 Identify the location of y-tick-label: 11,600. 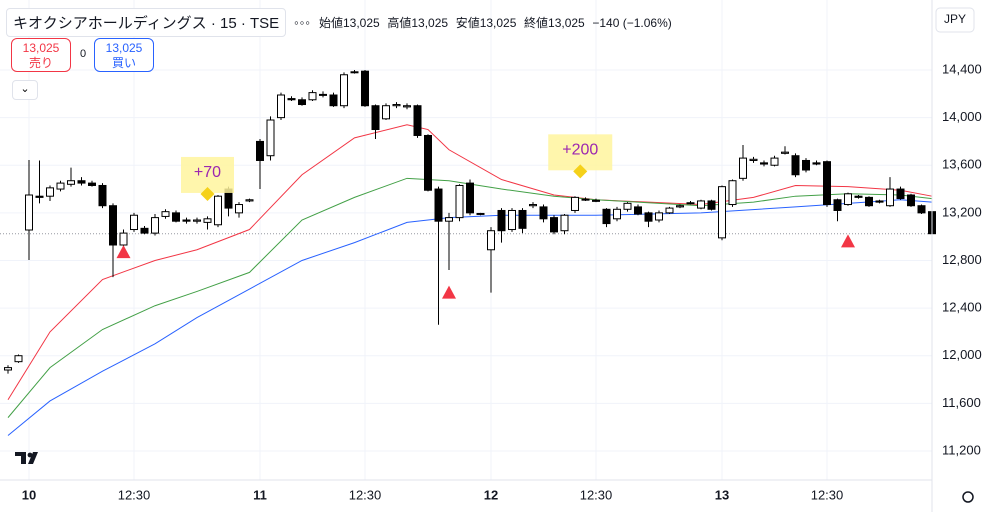
(961, 402).